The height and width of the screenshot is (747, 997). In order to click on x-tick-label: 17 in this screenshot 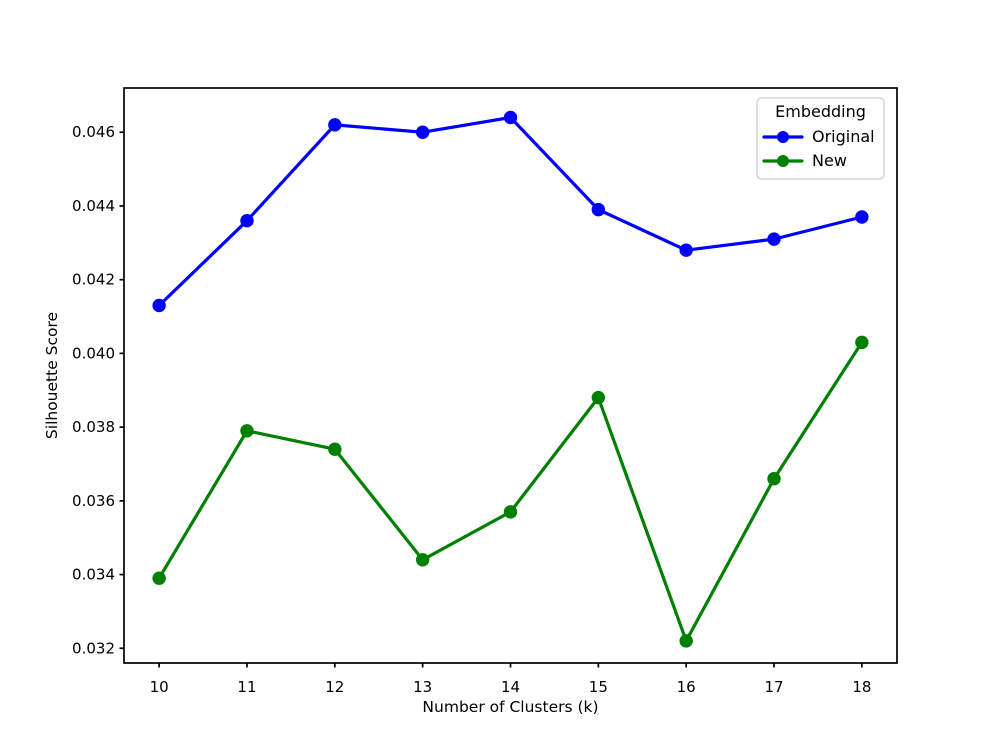, I will do `click(773, 687)`.